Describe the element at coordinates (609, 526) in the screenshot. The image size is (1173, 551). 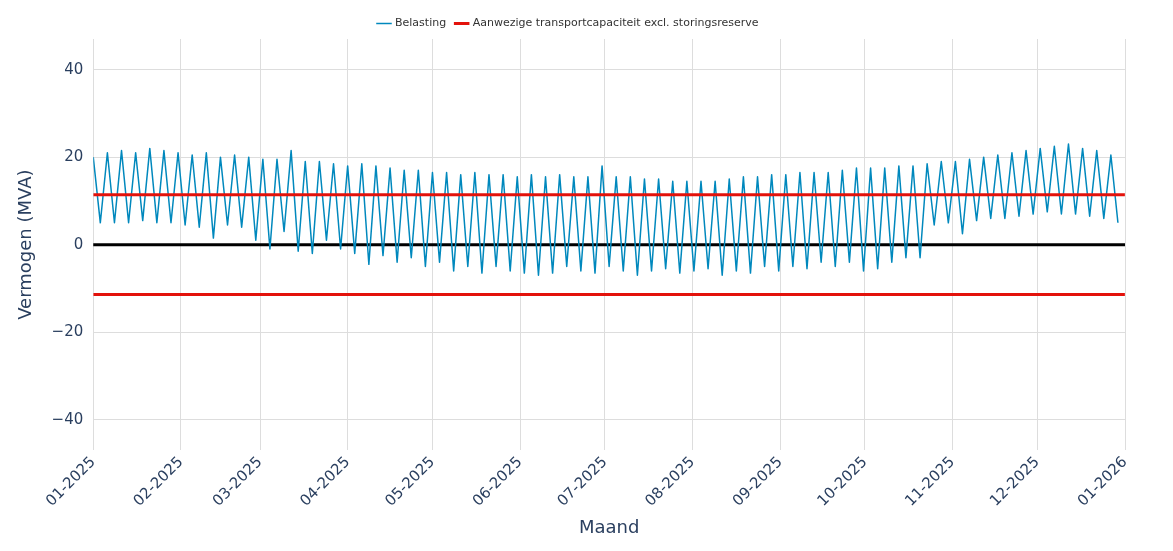
I see `x-axis-title: Maand` at that location.